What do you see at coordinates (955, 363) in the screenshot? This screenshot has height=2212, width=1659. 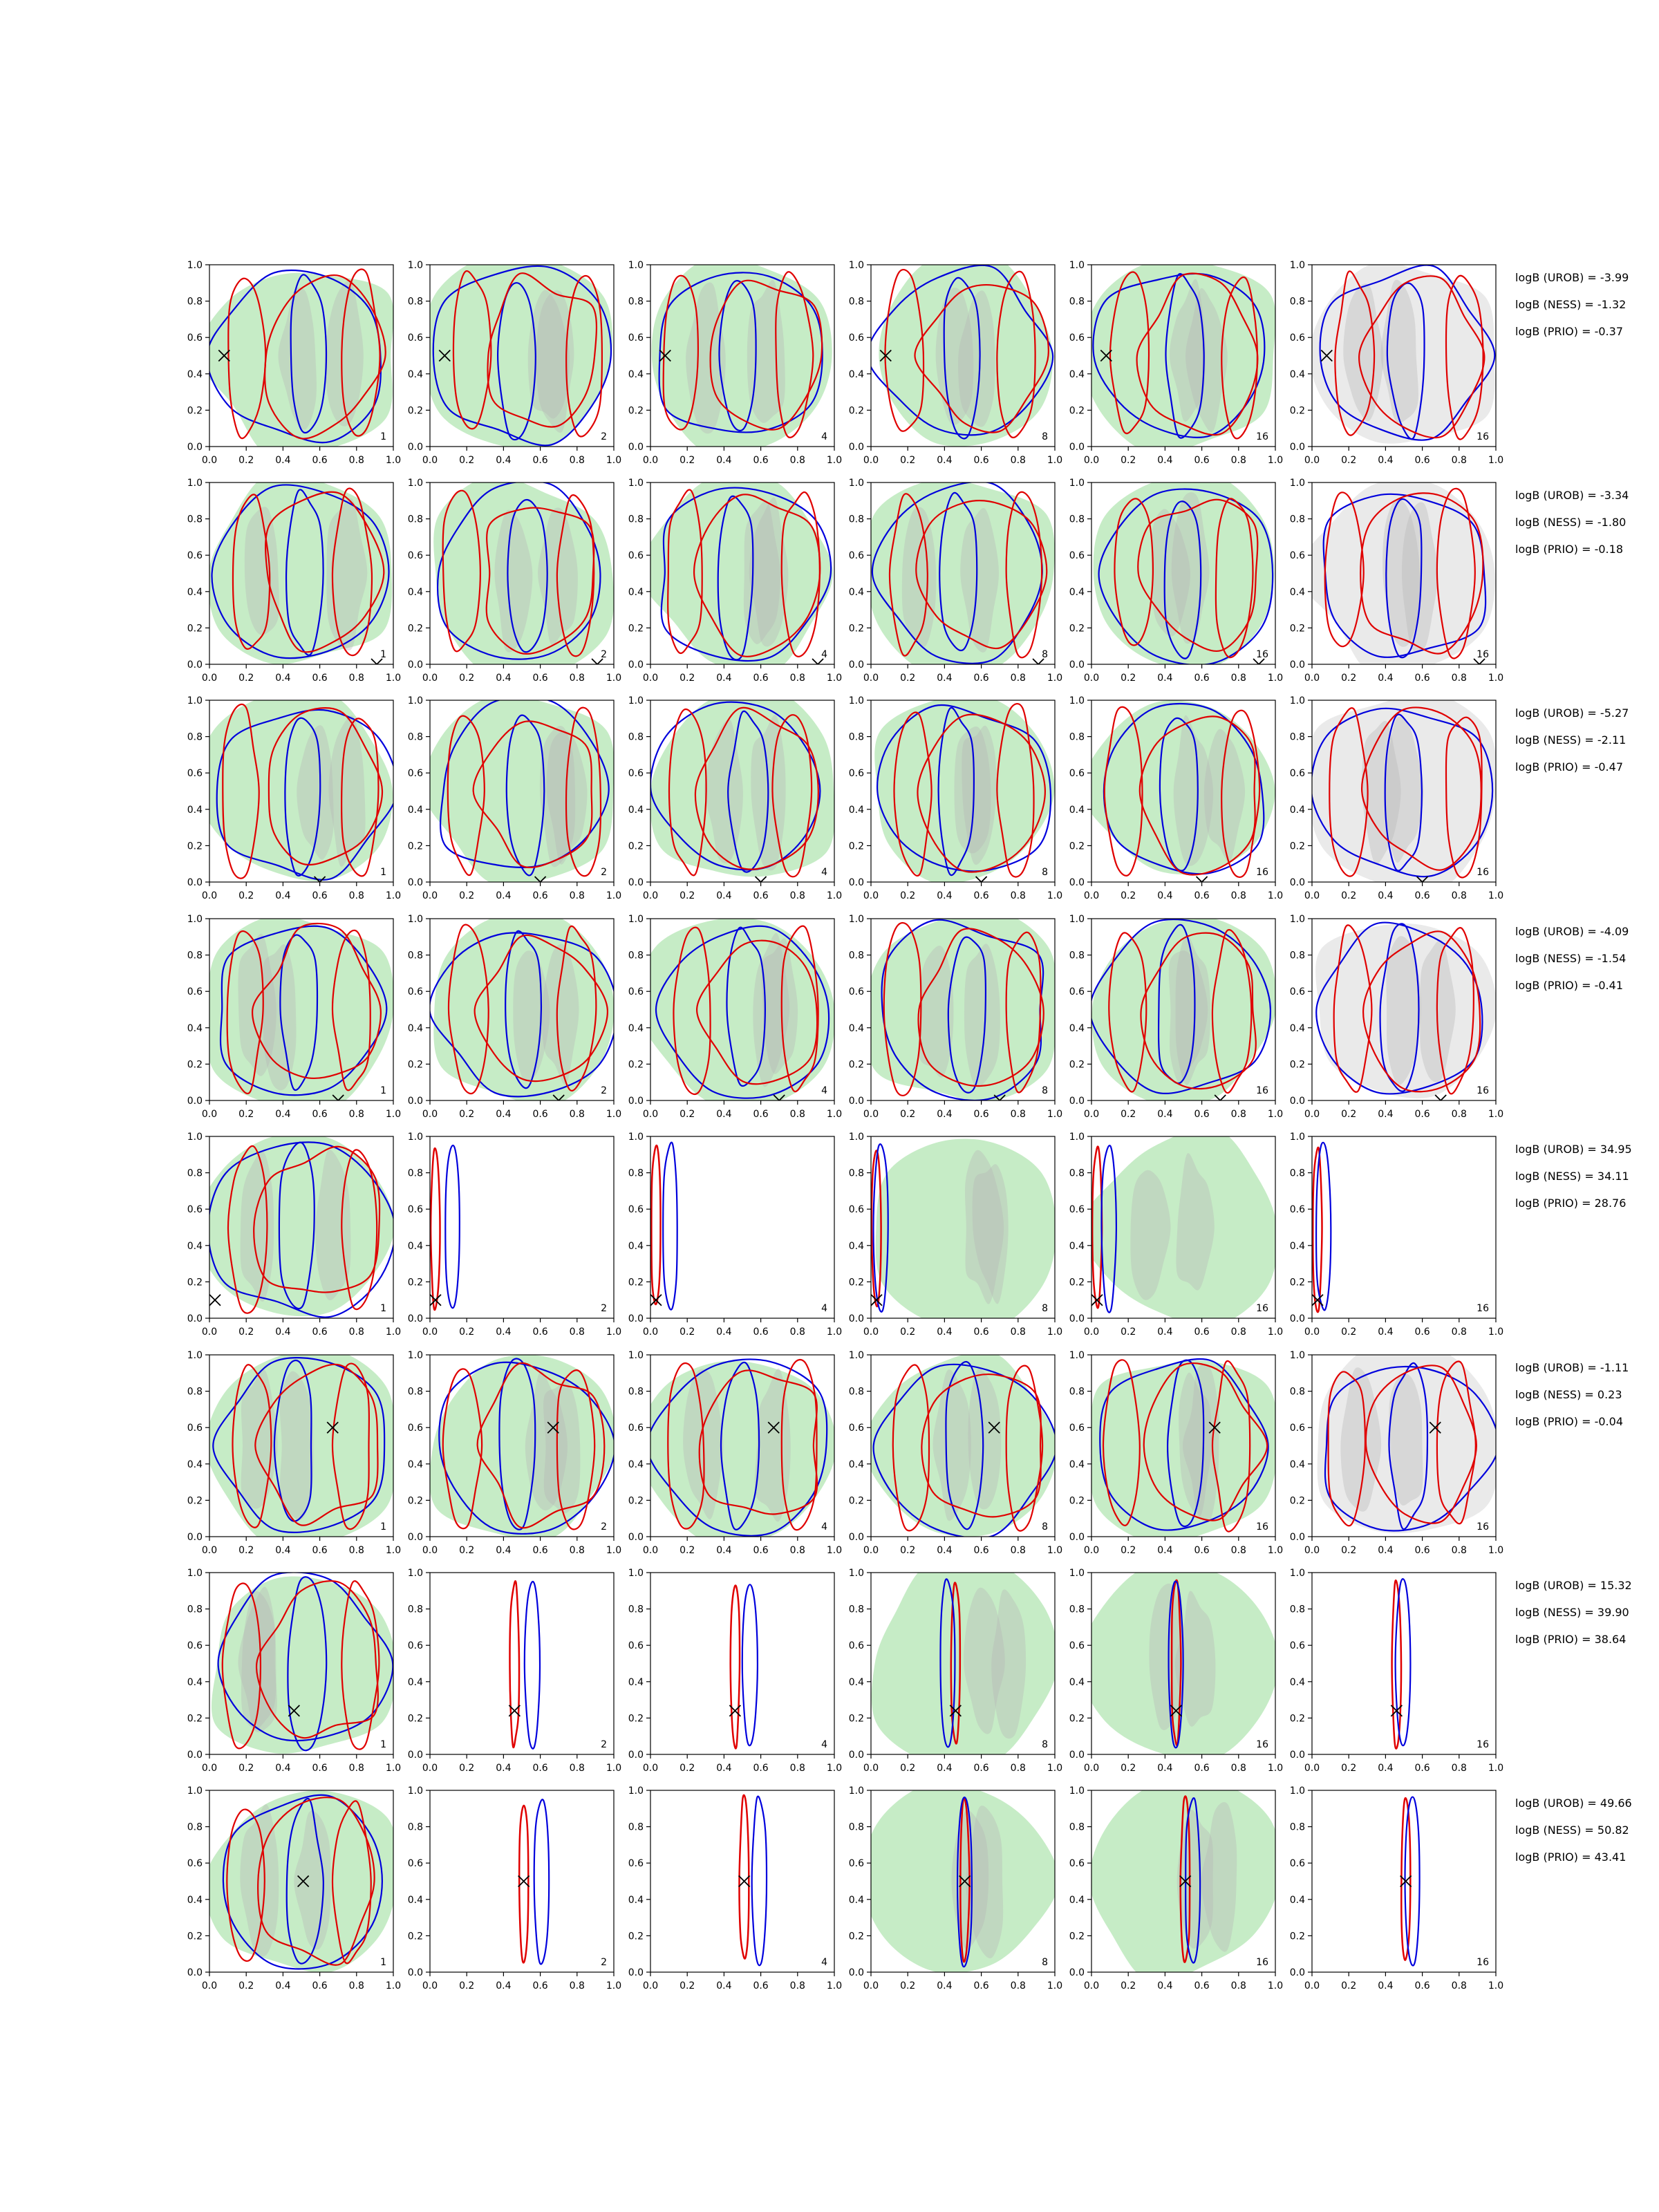 I see `panel-r1-c4: 0.0 0.2 0.4 0.6 0.8 1.0 0.0 0.2 0.4 0.6 0.8 1.0 8` at bounding box center [955, 363].